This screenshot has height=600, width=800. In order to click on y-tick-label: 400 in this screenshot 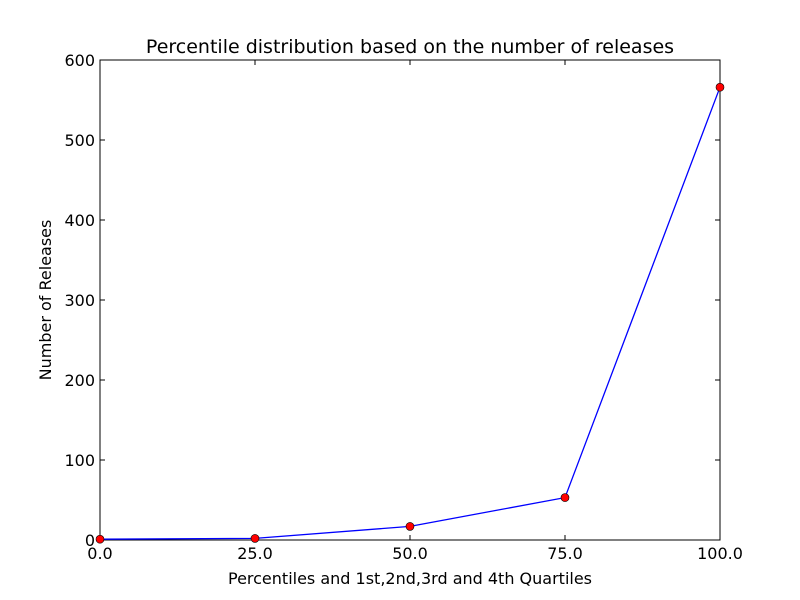, I will do `click(79, 220)`.